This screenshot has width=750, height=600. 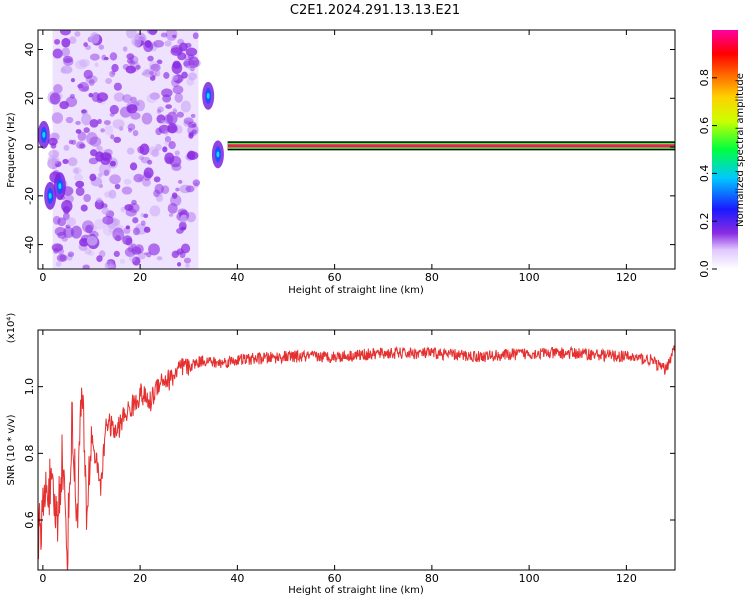 What do you see at coordinates (725, 149) in the screenshot?
I see `colorbar-gradient` at bounding box center [725, 149].